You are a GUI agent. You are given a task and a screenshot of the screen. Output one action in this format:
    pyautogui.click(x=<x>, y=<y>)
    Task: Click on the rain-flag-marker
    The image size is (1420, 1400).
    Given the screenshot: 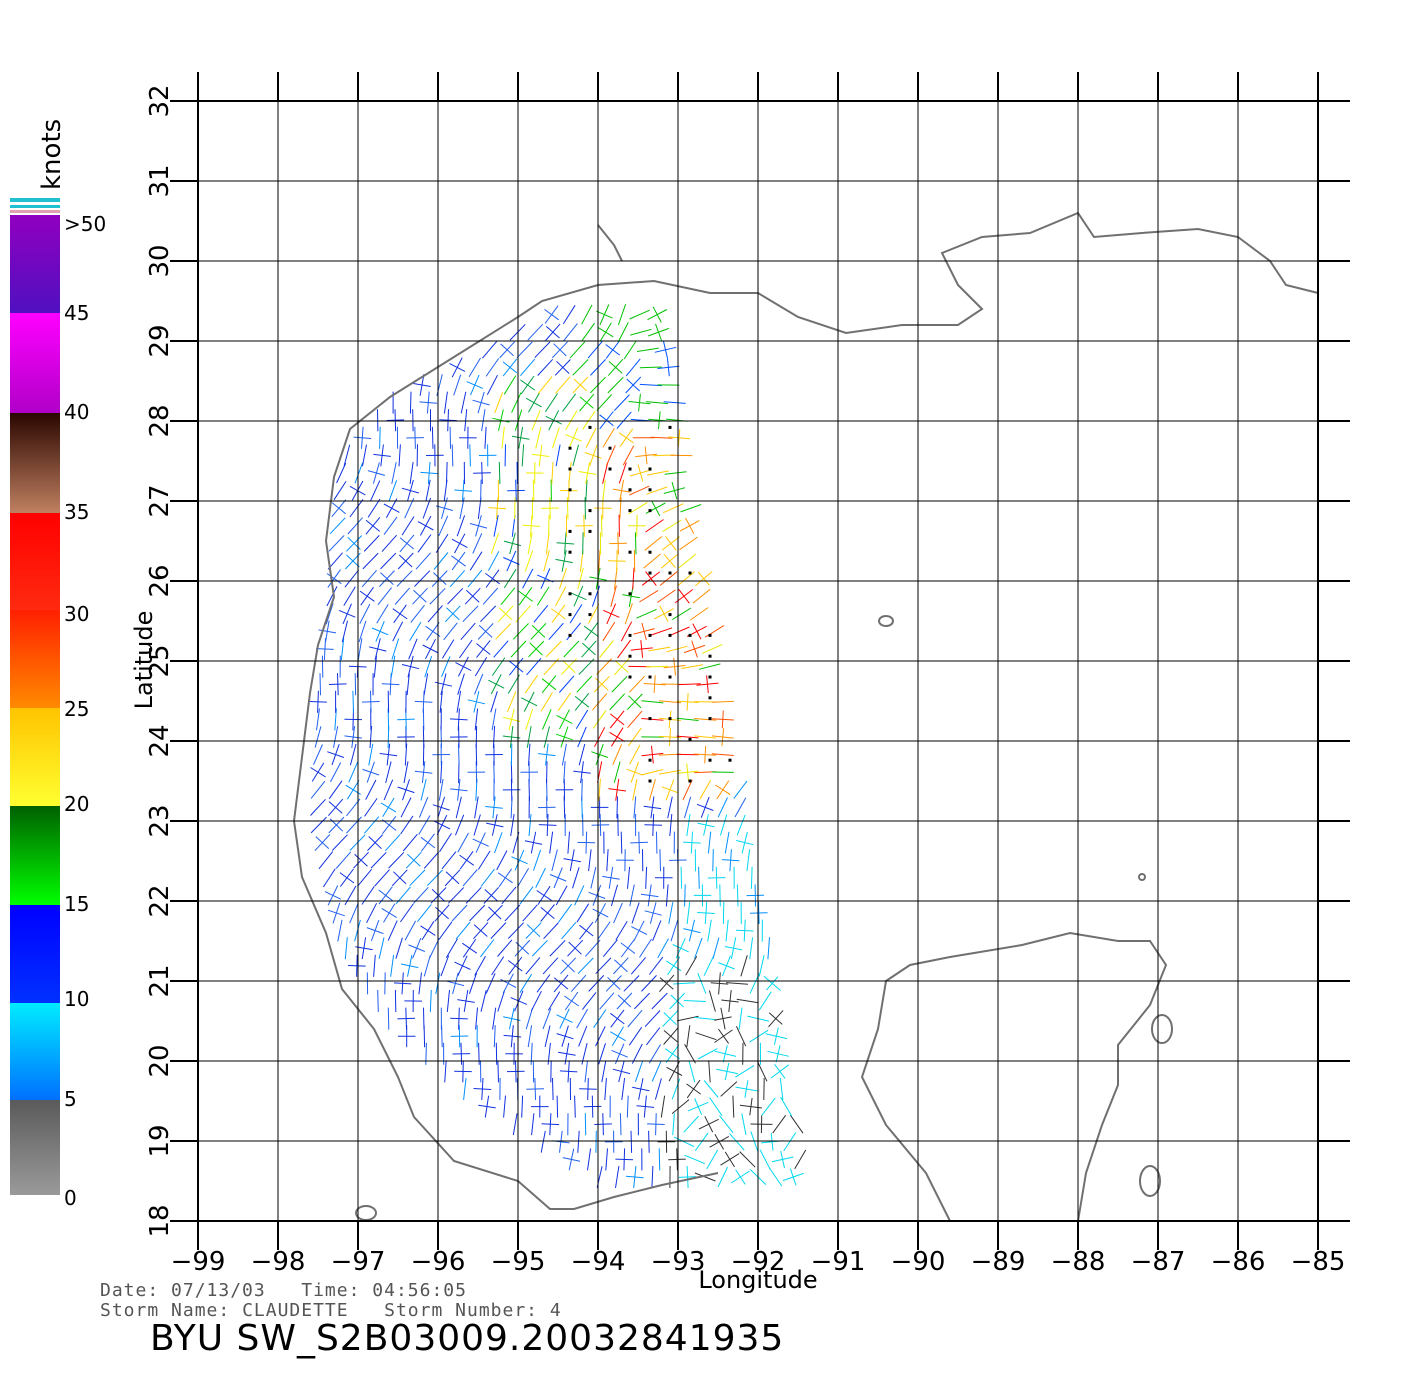 What is the action you would take?
    pyautogui.click(x=590, y=594)
    